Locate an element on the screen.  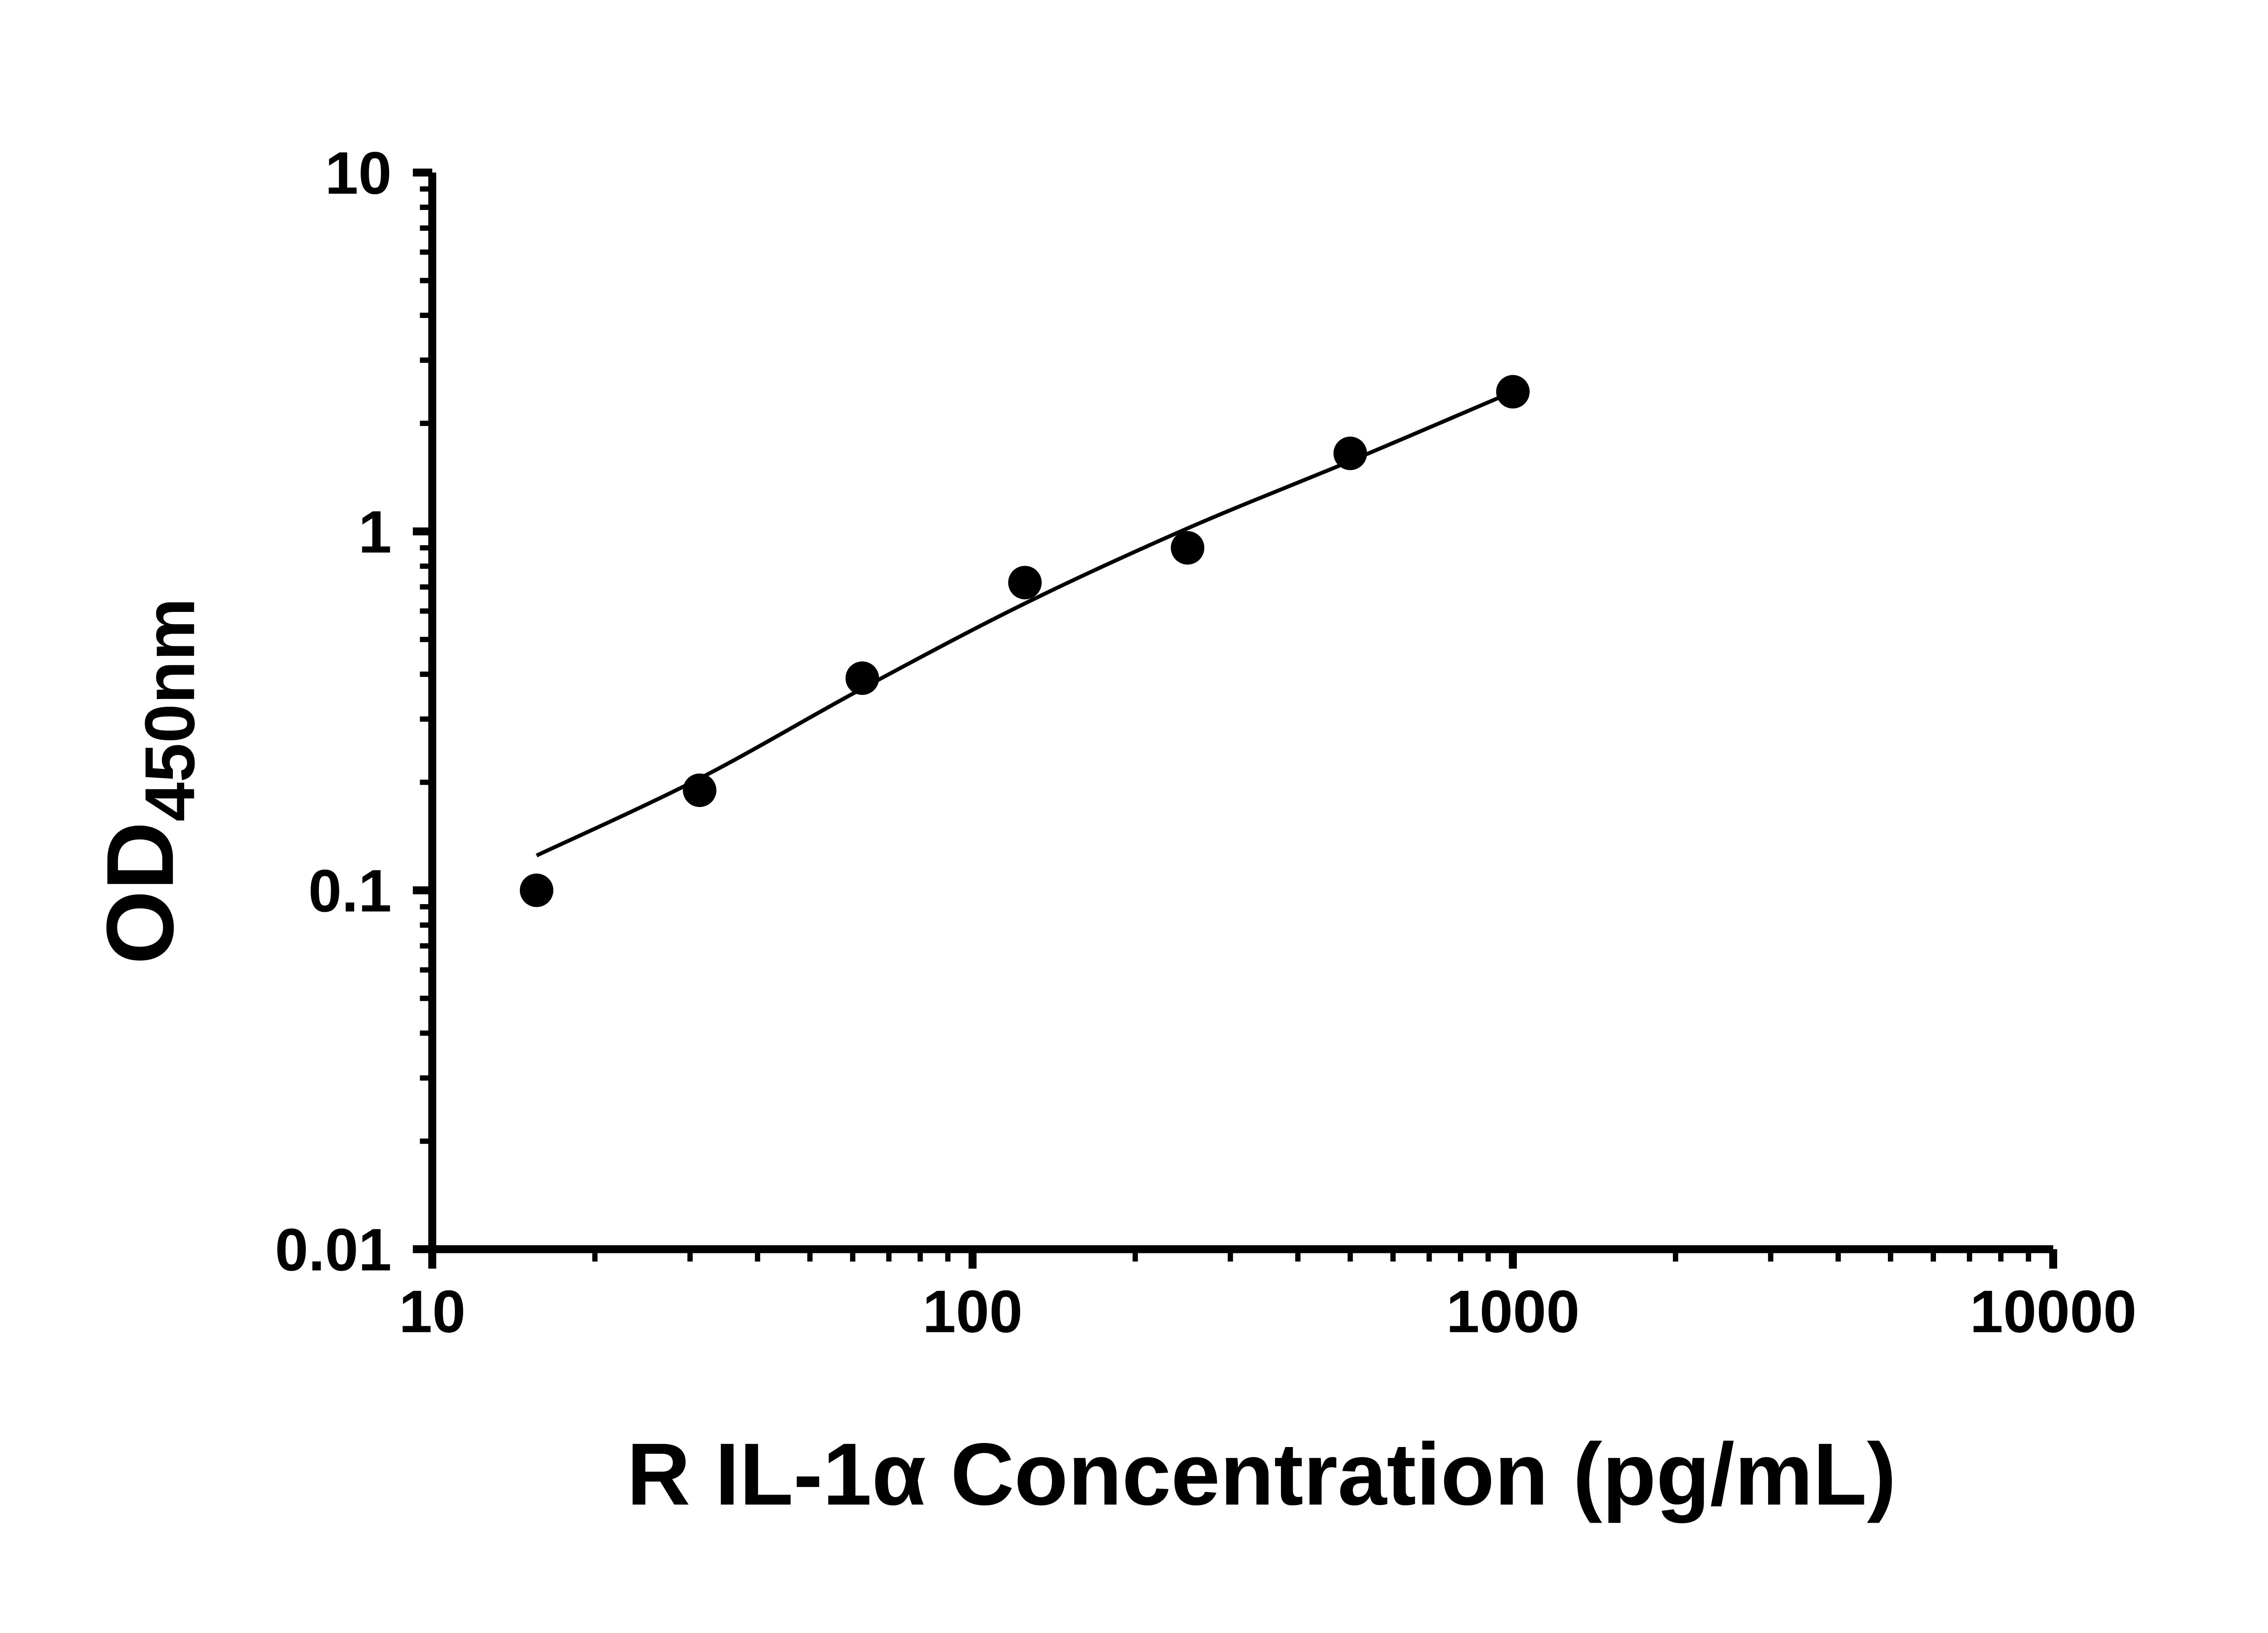
y-tick-label: 1 is located at coordinates (375, 532).